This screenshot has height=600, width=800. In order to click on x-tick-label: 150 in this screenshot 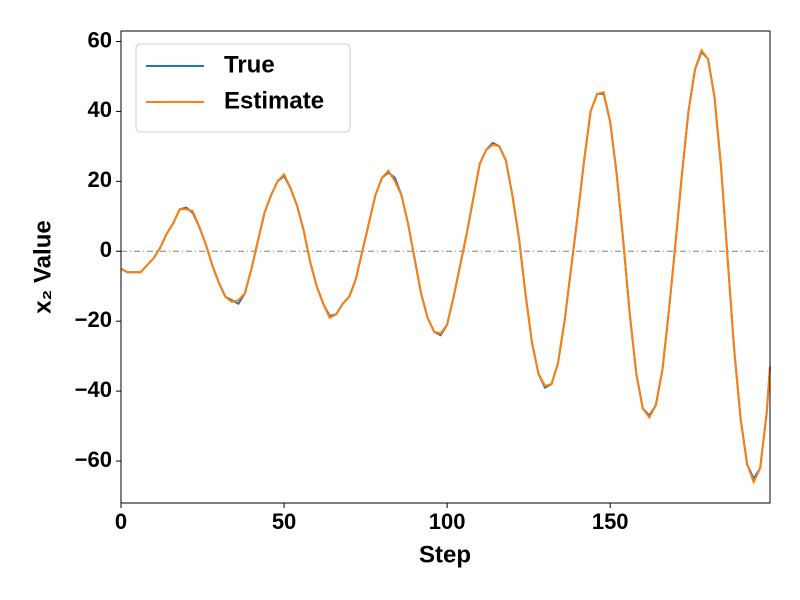, I will do `click(610, 521)`.